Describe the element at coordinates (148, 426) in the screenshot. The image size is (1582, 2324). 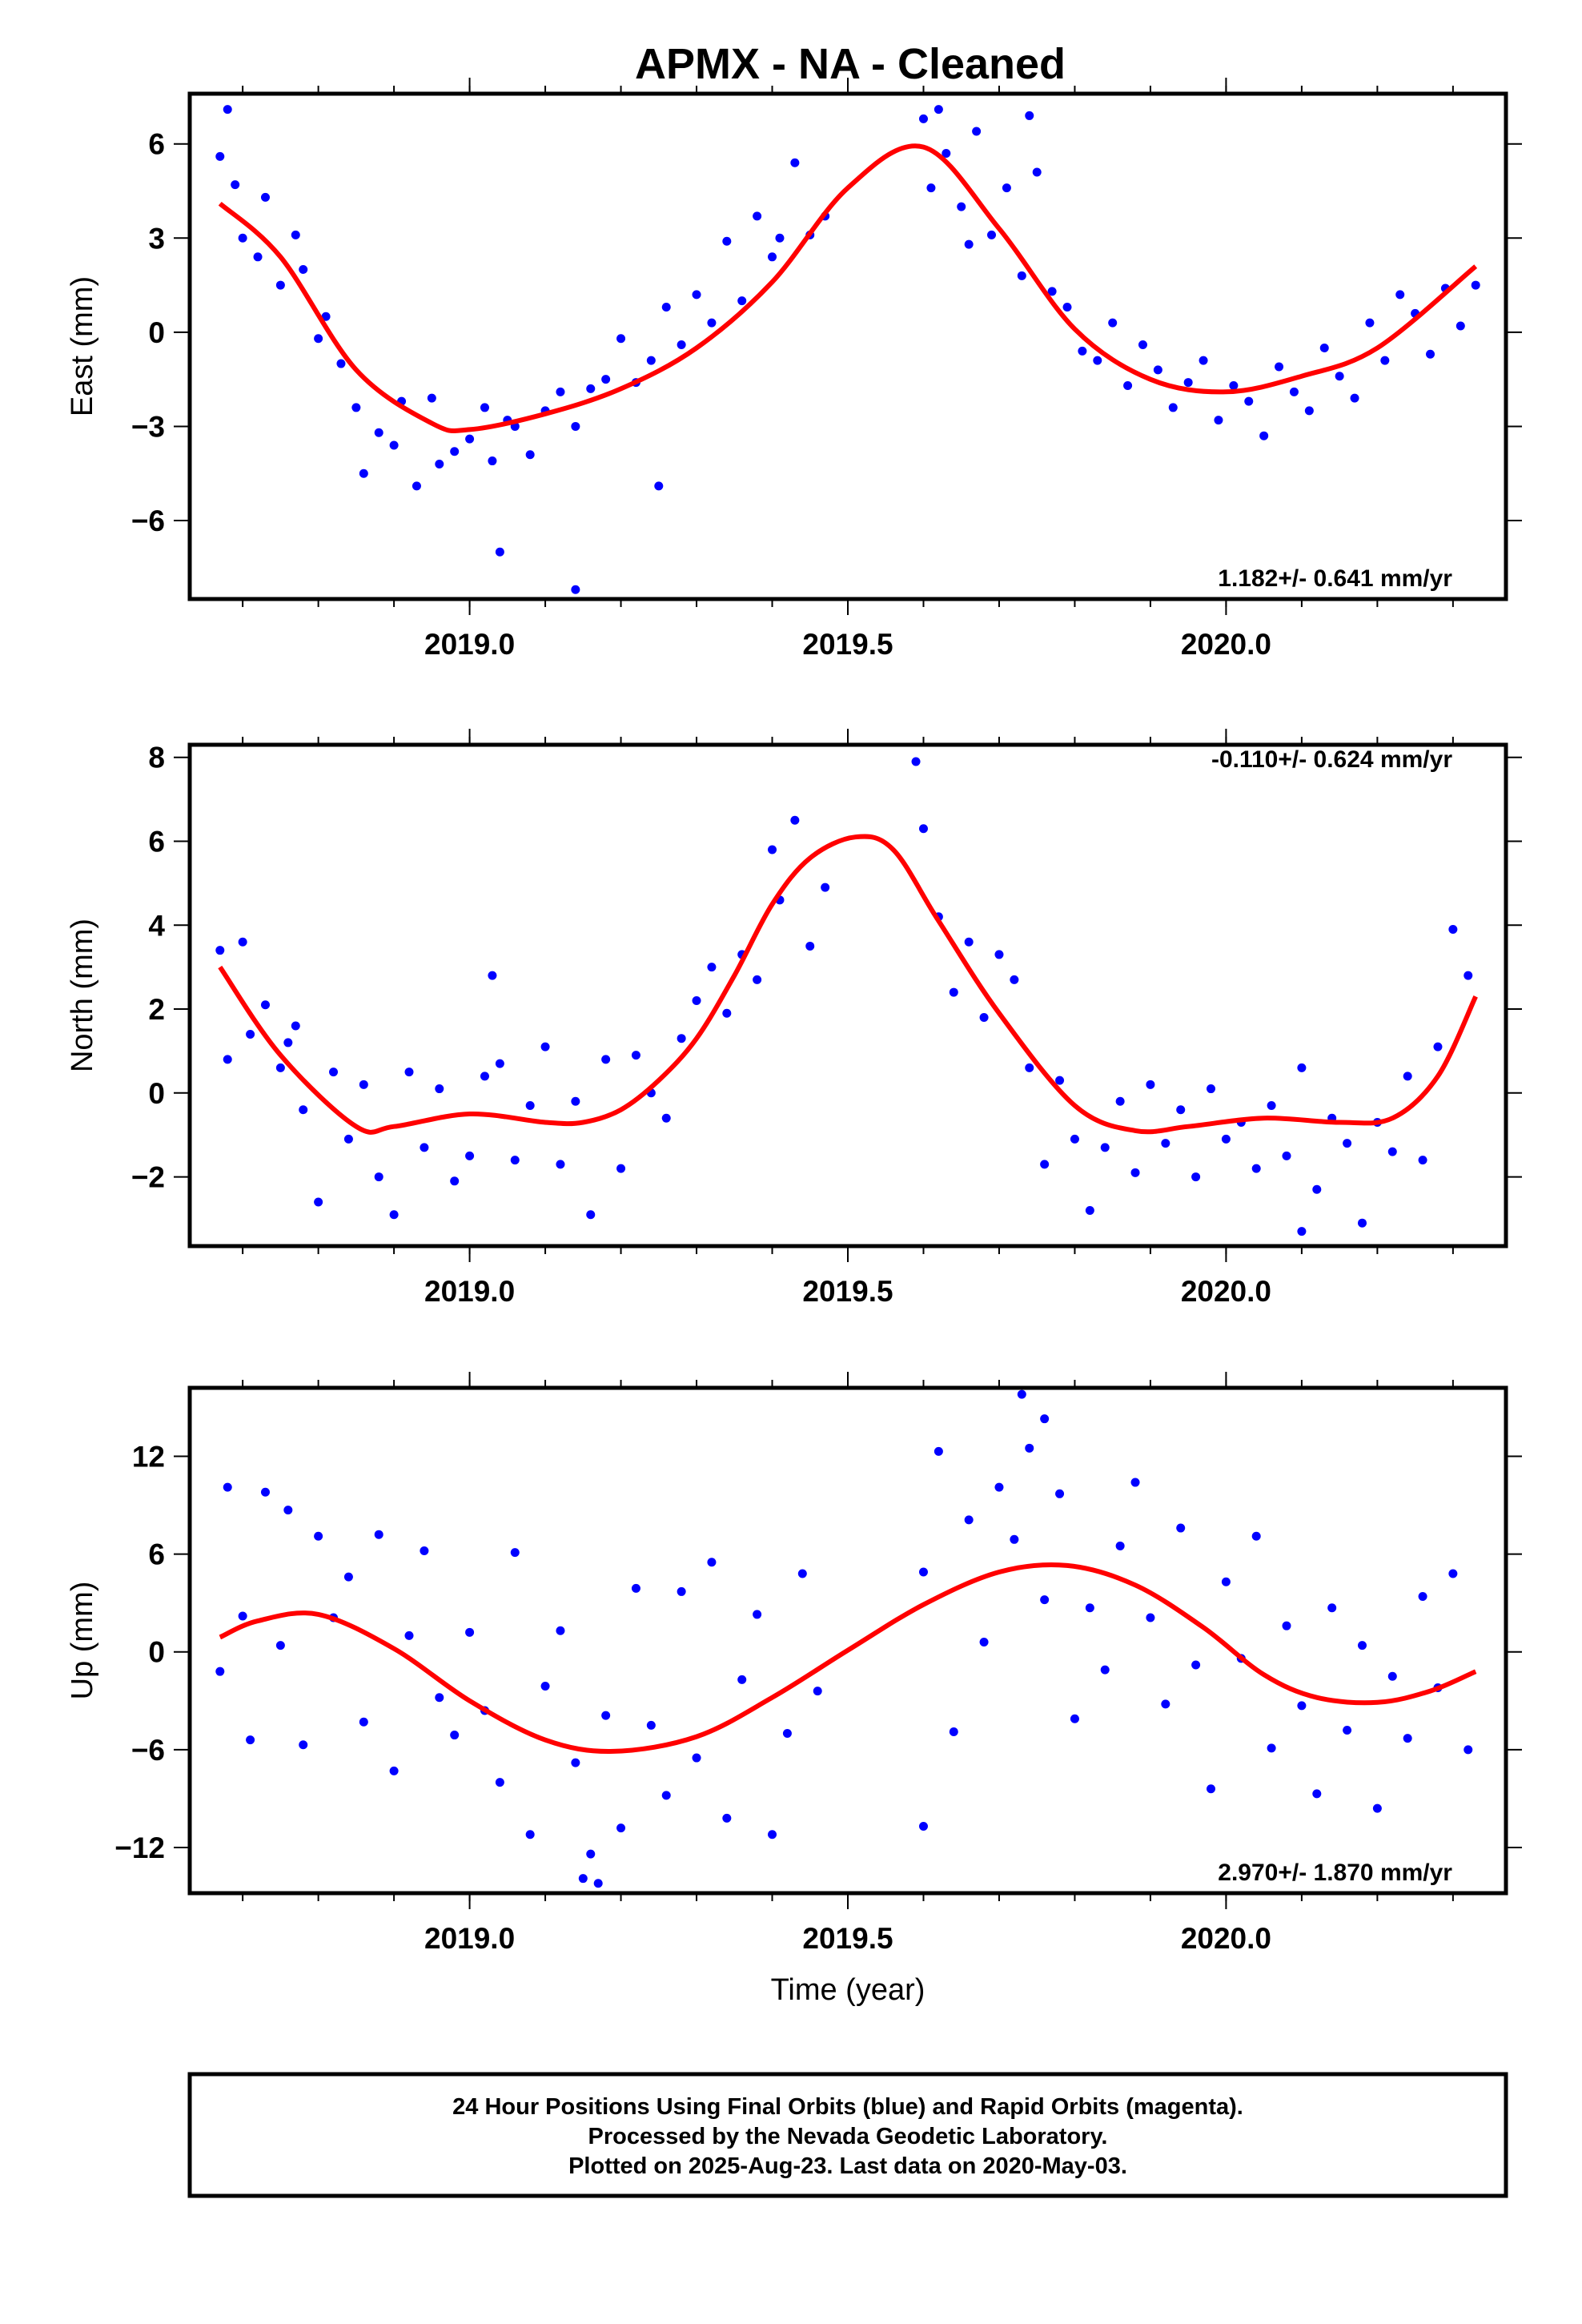
I see `y-tick-label: −3` at that location.